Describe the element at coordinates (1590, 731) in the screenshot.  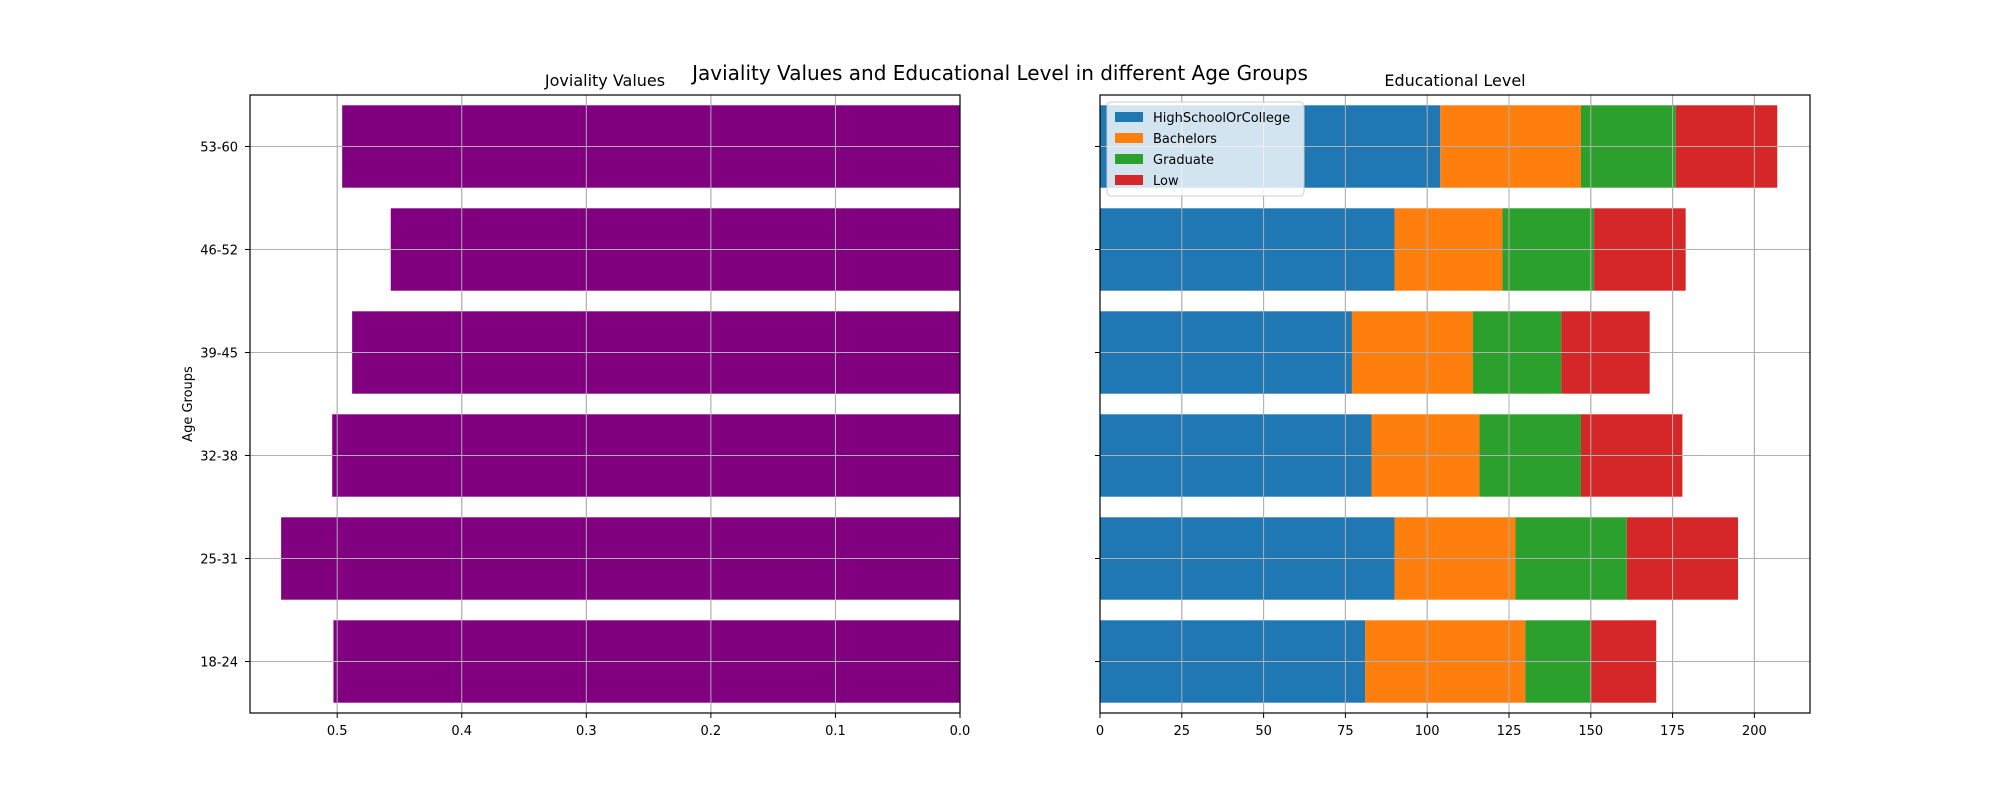
I see `education-x-tick-label: 150` at that location.